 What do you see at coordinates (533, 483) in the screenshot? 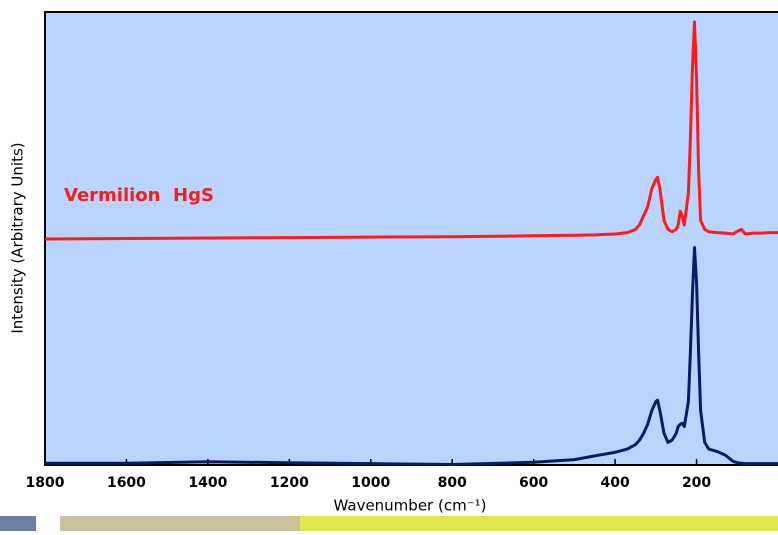
I see `x-tick-label: 600` at bounding box center [533, 483].